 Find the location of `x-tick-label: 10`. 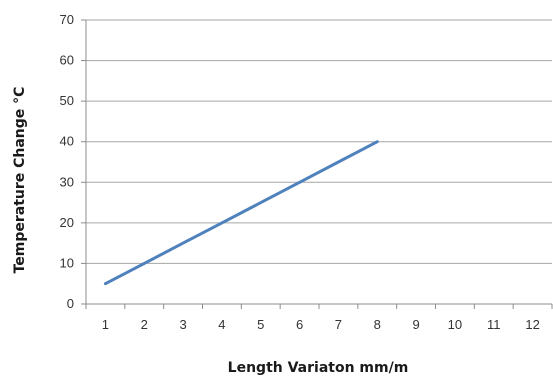

x-tick-label: 10 is located at coordinates (455, 324).